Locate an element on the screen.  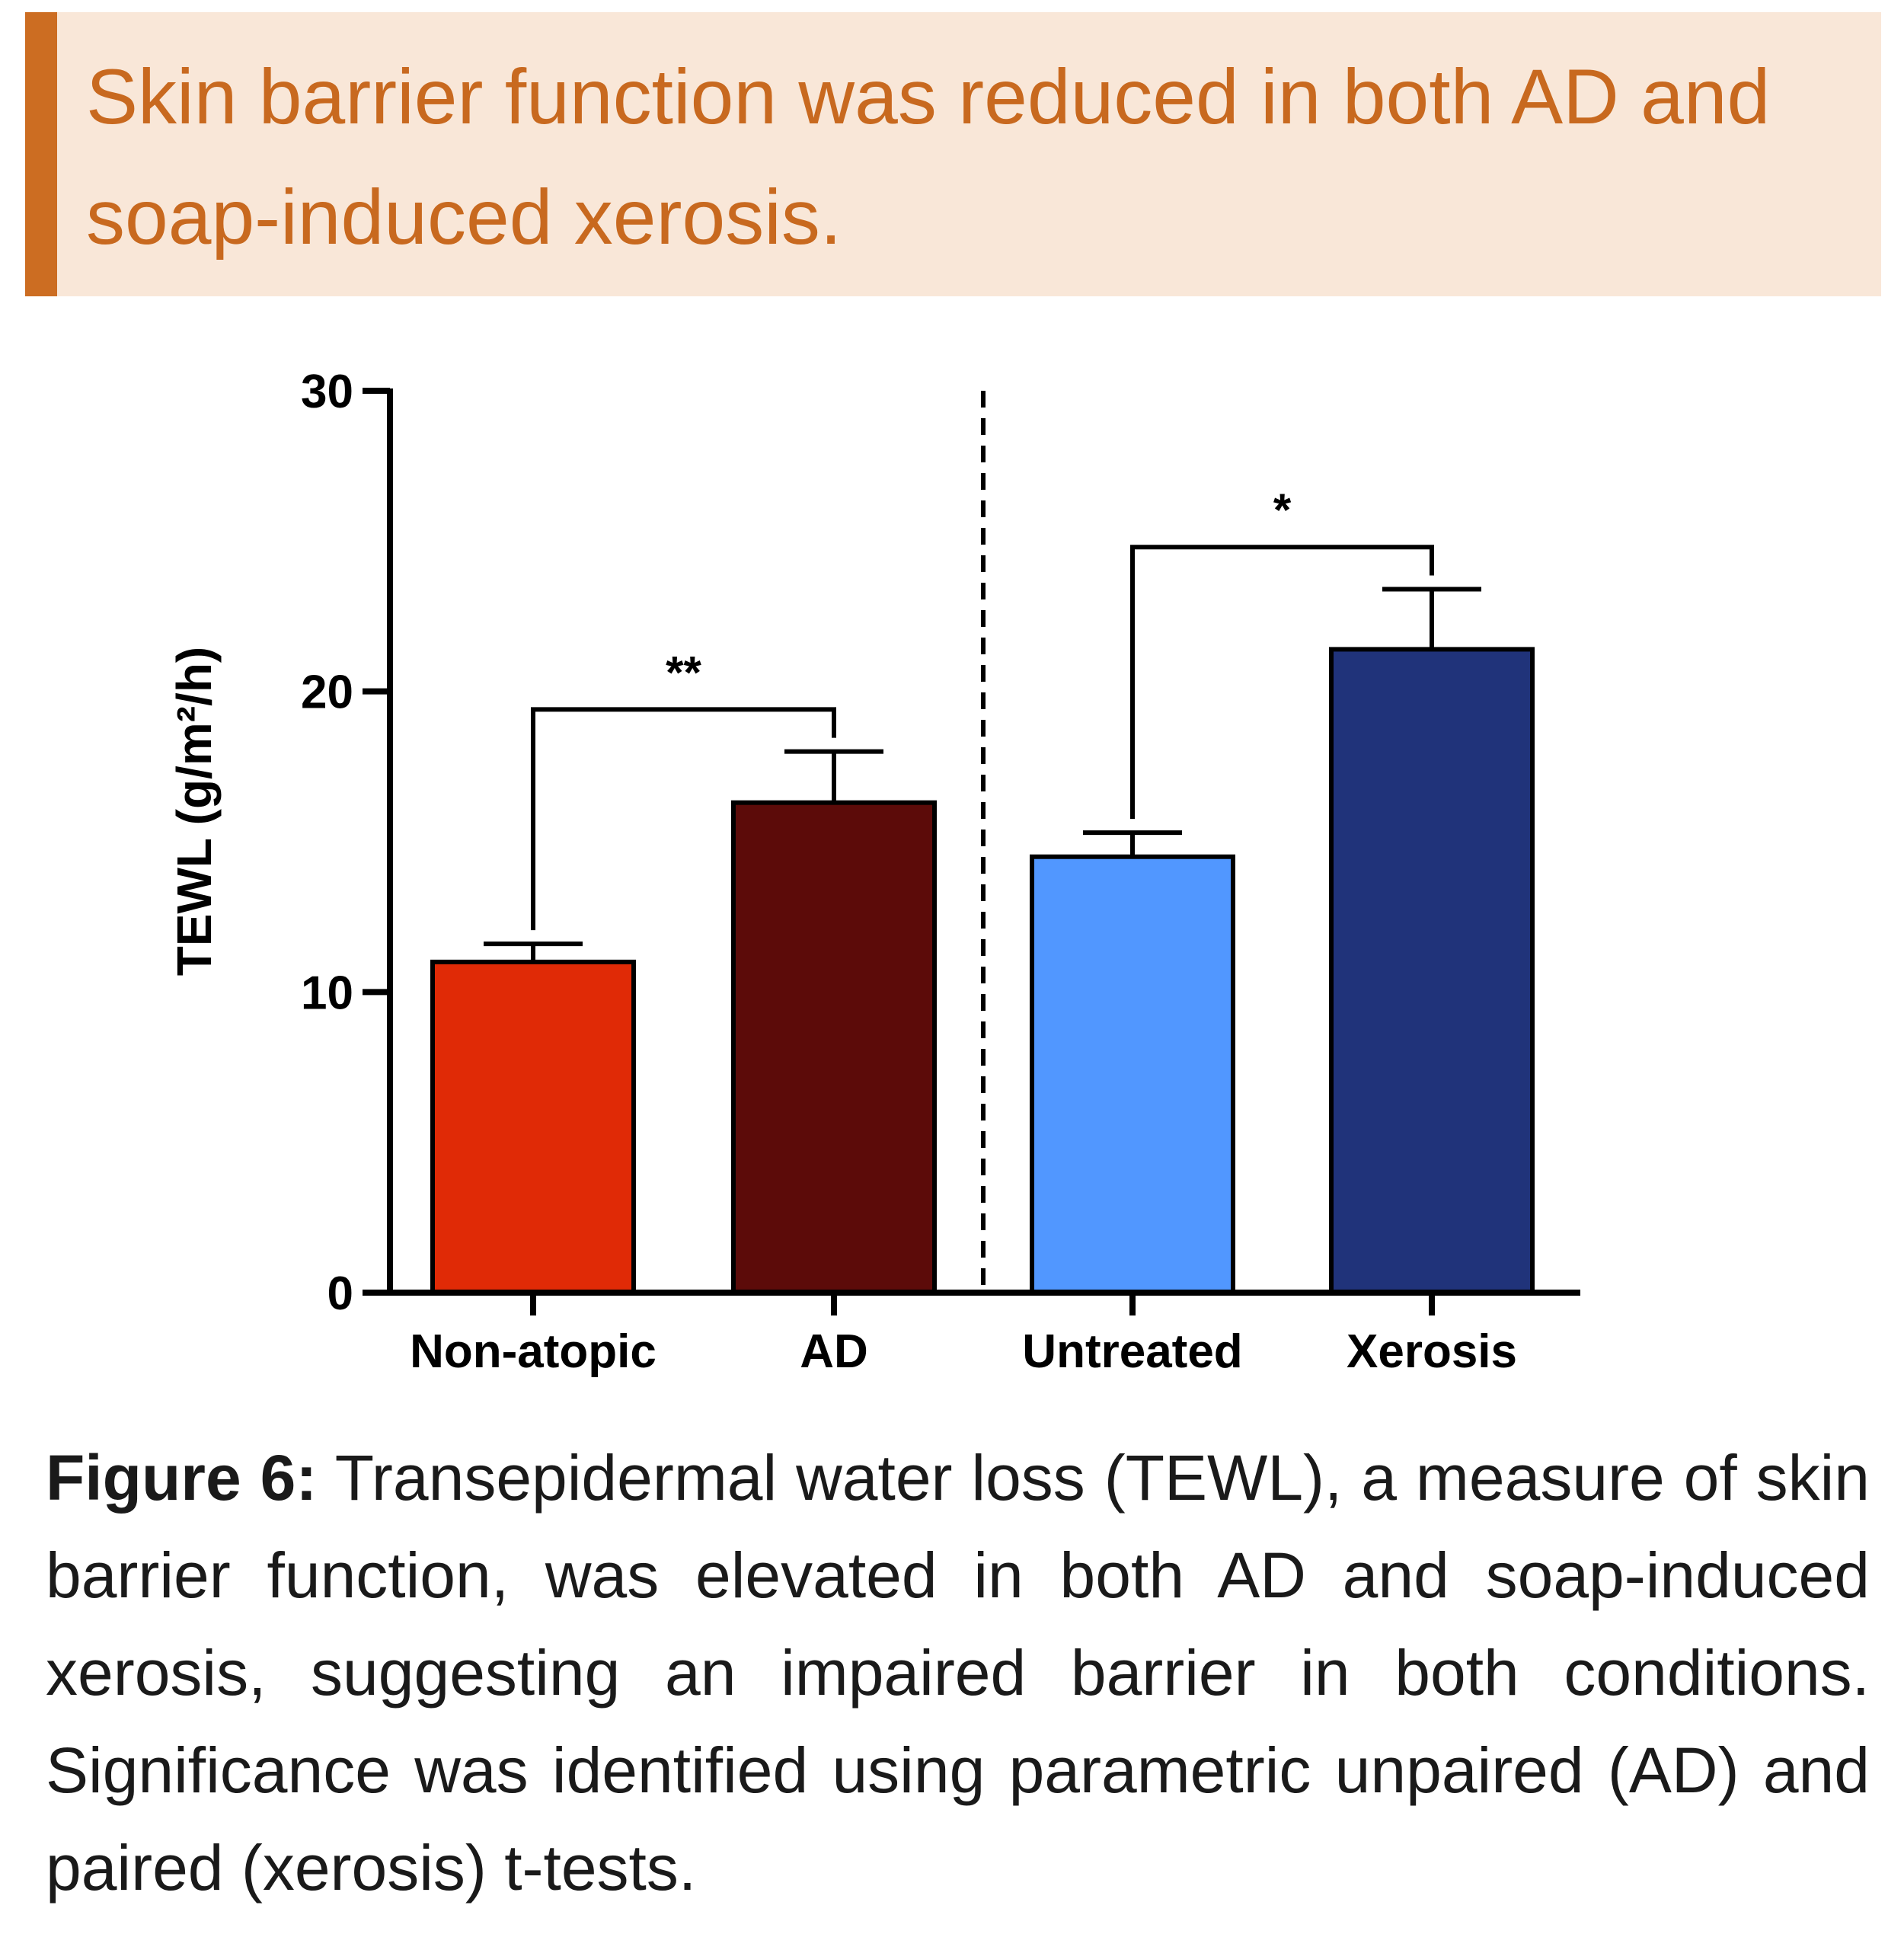
significance-label-1: ** is located at coordinates (683, 672).